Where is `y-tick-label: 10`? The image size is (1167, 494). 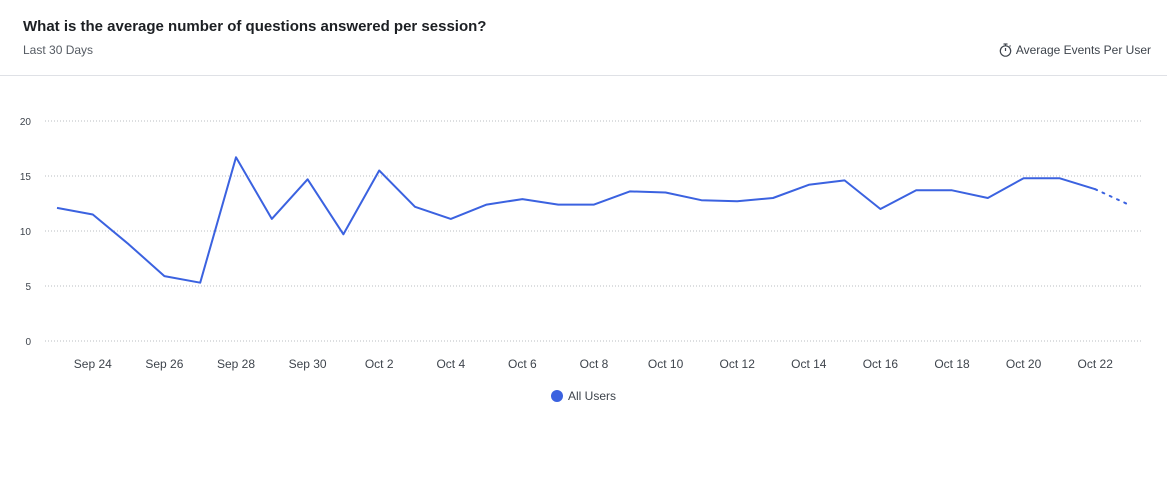
y-tick-label: 10 is located at coordinates (26, 232).